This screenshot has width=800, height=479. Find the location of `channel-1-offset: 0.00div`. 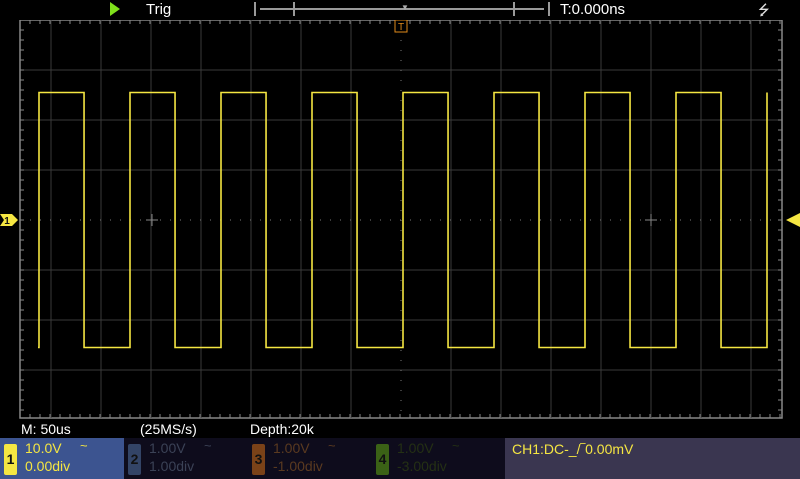

channel-1-offset: 0.00div is located at coordinates (48, 466).